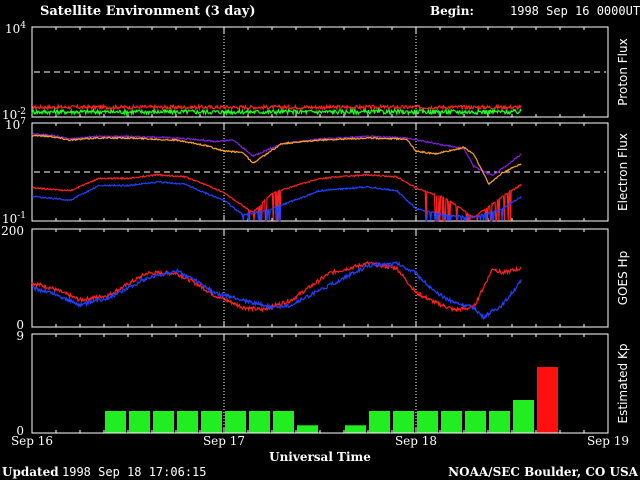 The height and width of the screenshot is (480, 640). What do you see at coordinates (623, 384) in the screenshot?
I see `y-axis-label-kp: Estimated Kp` at bounding box center [623, 384].